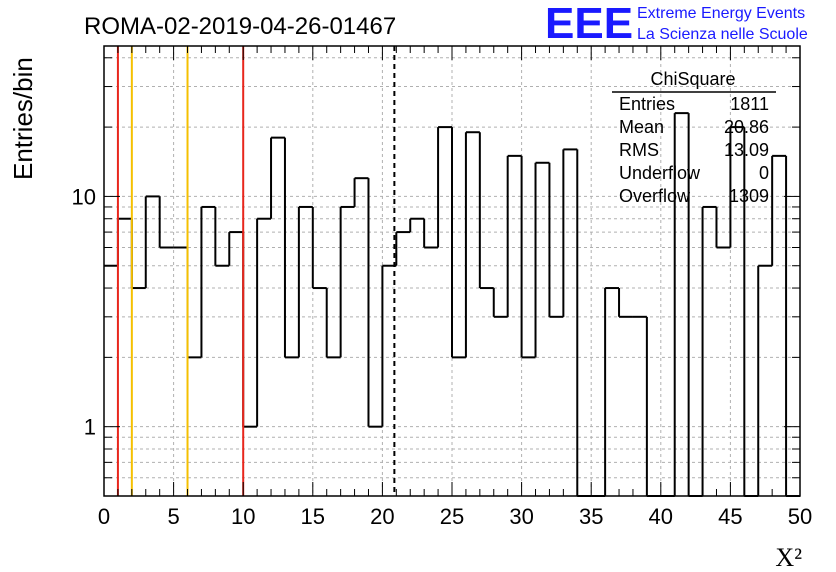 The width and height of the screenshot is (836, 572). I want to click on stats-value-overflow: 1309, so click(749, 196).